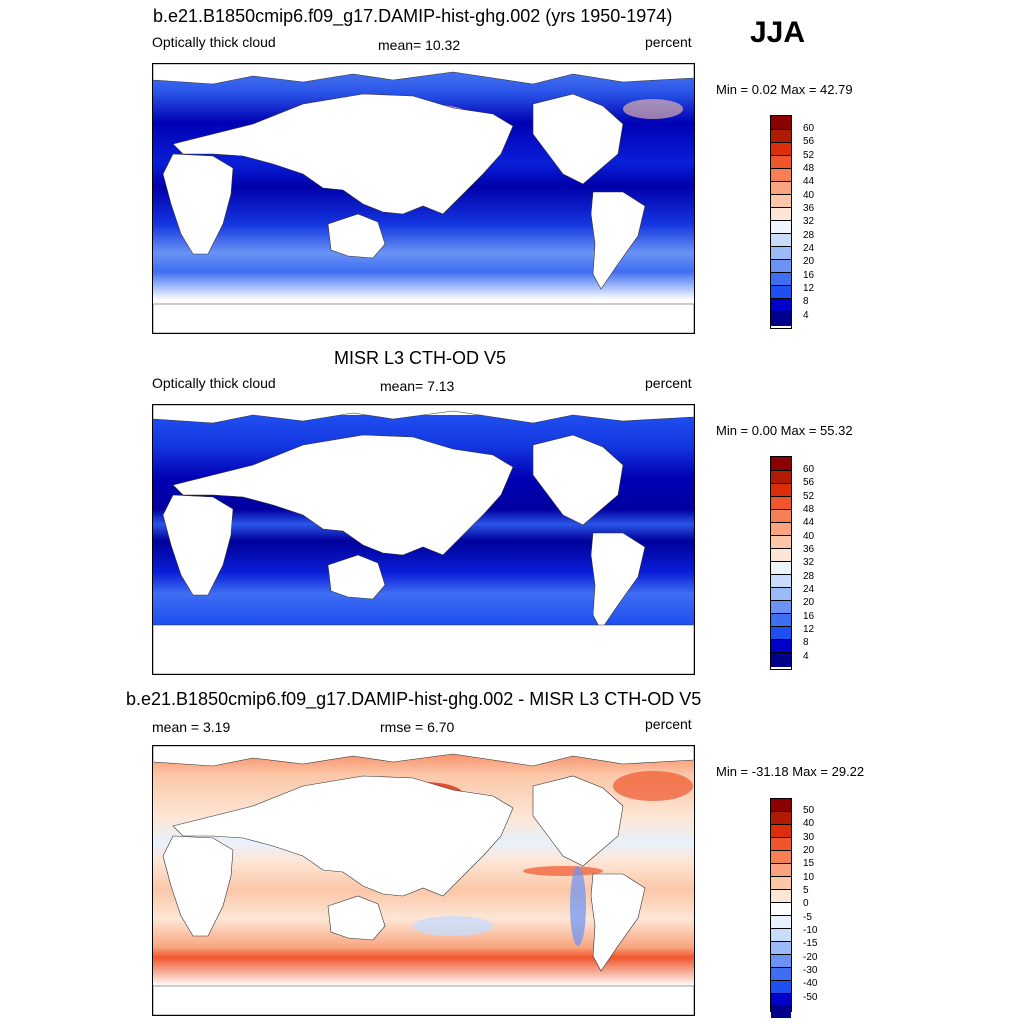  I want to click on panel-1-colorbar, so click(781, 222).